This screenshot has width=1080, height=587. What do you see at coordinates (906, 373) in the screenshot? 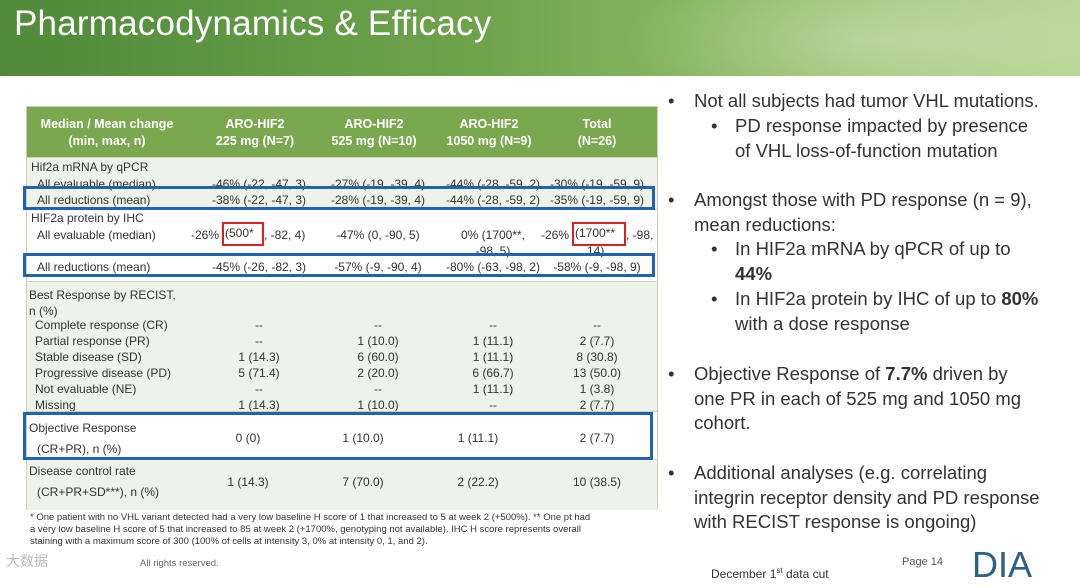
I see `bullet-or-value: 7.7%` at bounding box center [906, 373].